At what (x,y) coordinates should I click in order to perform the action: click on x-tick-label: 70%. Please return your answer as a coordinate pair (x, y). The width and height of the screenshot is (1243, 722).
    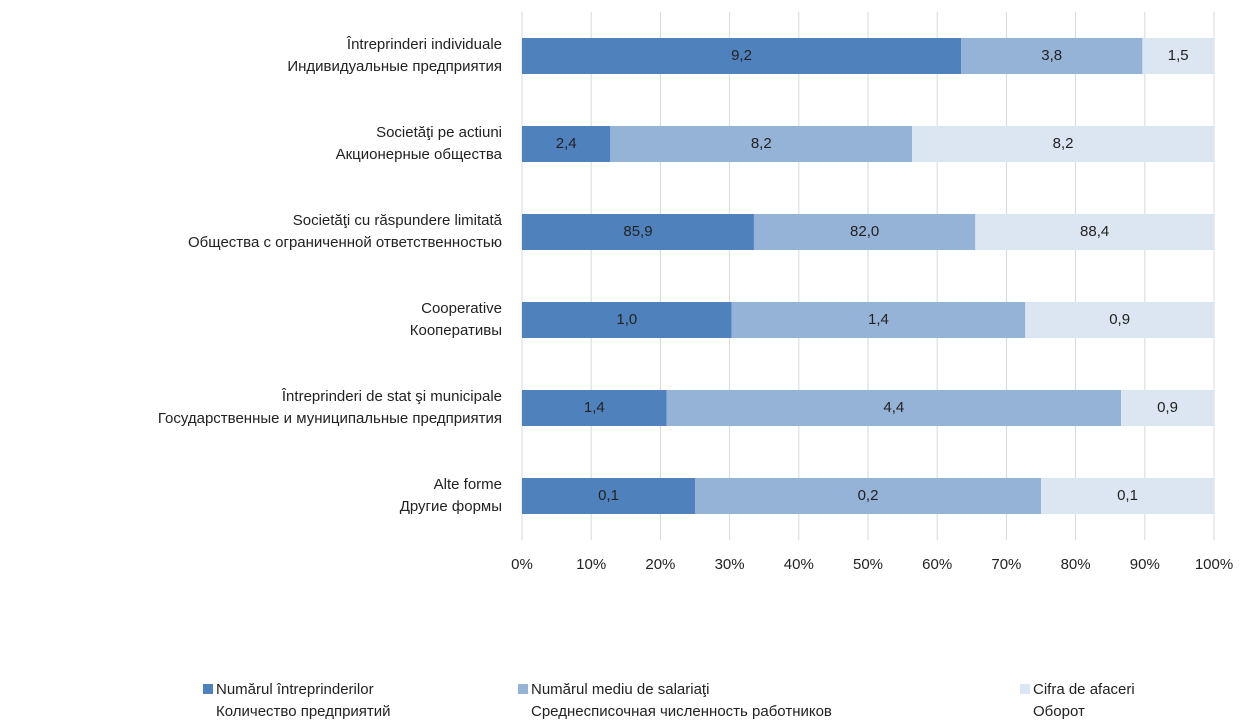
    Looking at the image, I should click on (1006, 564).